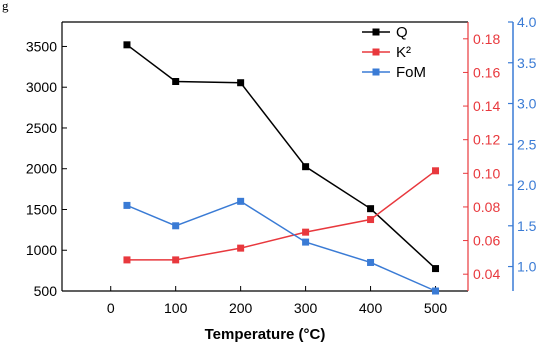 The image size is (551, 346). What do you see at coordinates (527, 144) in the screenshot?
I see `right2-tick-label: 2.5` at bounding box center [527, 144].